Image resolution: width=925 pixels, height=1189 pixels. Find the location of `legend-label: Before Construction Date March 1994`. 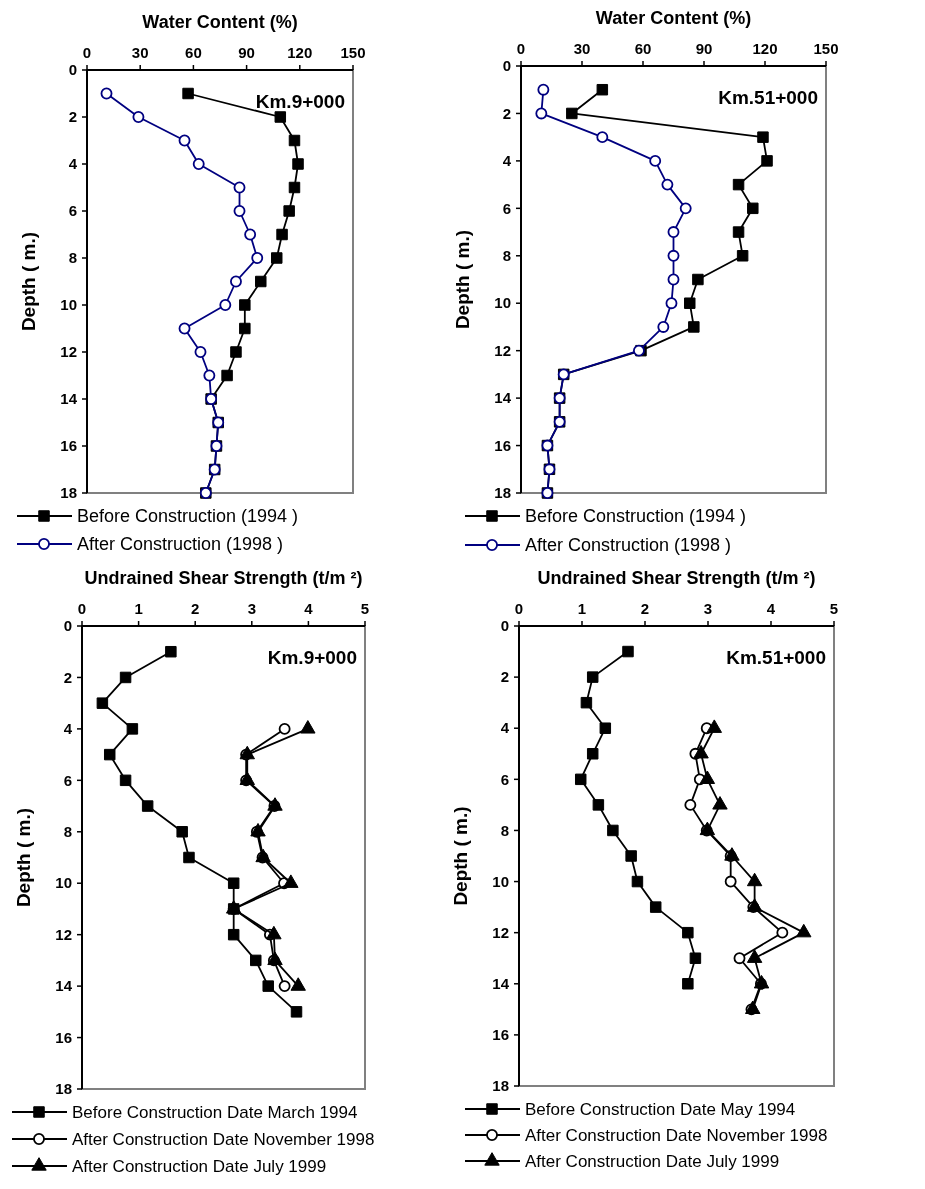

legend-label: Before Construction Date March 1994 is located at coordinates (215, 1112).